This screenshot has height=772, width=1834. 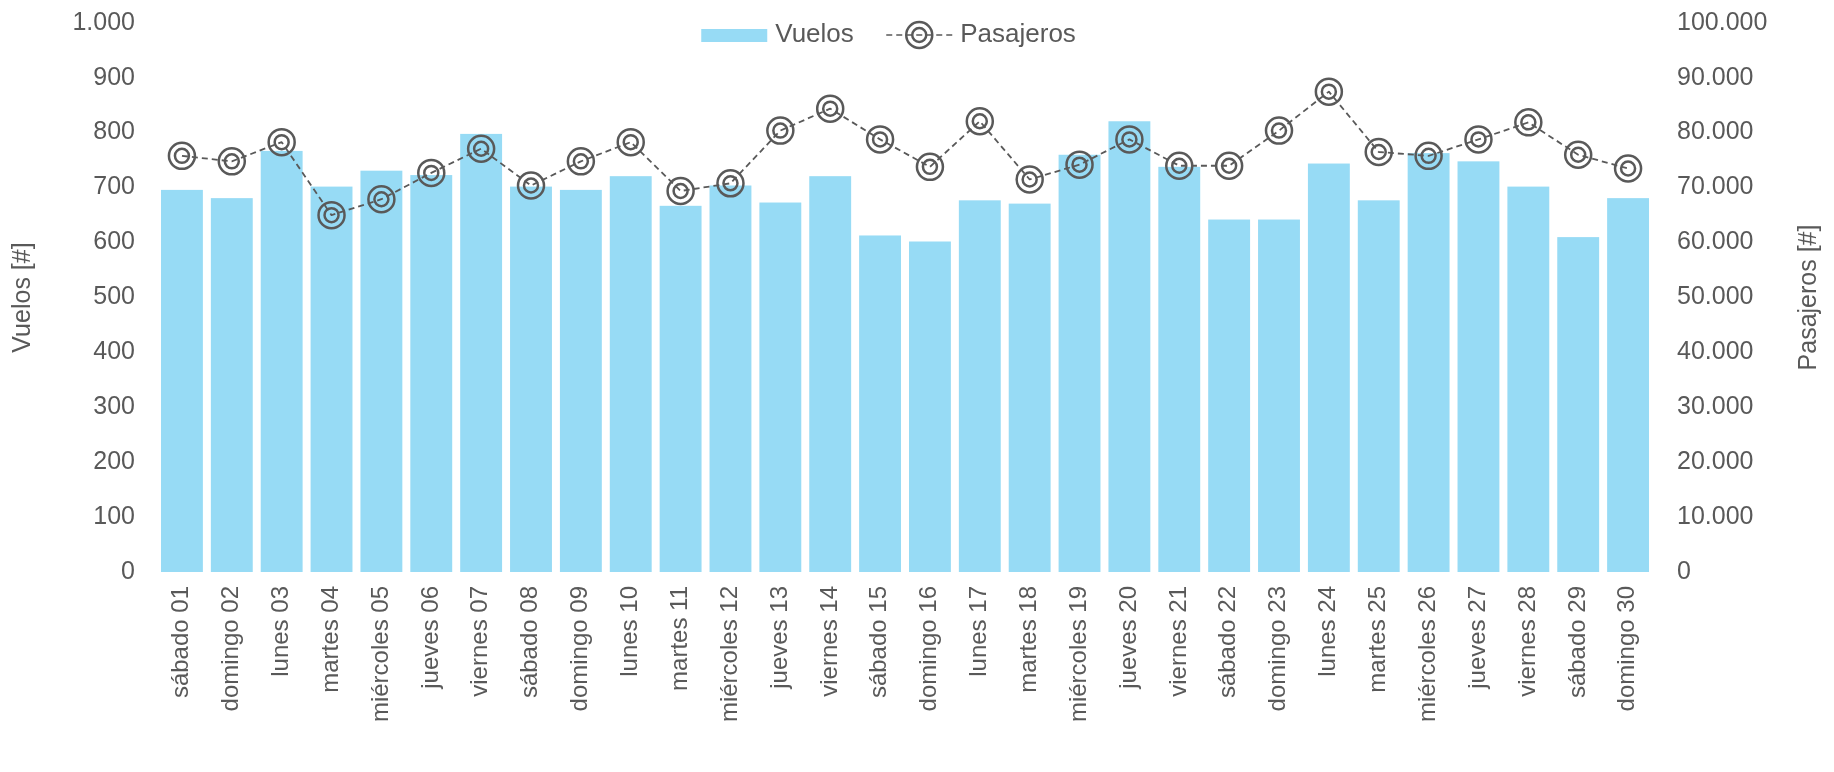 I want to click on x-tick-label: martes 18, so click(x=1028, y=639).